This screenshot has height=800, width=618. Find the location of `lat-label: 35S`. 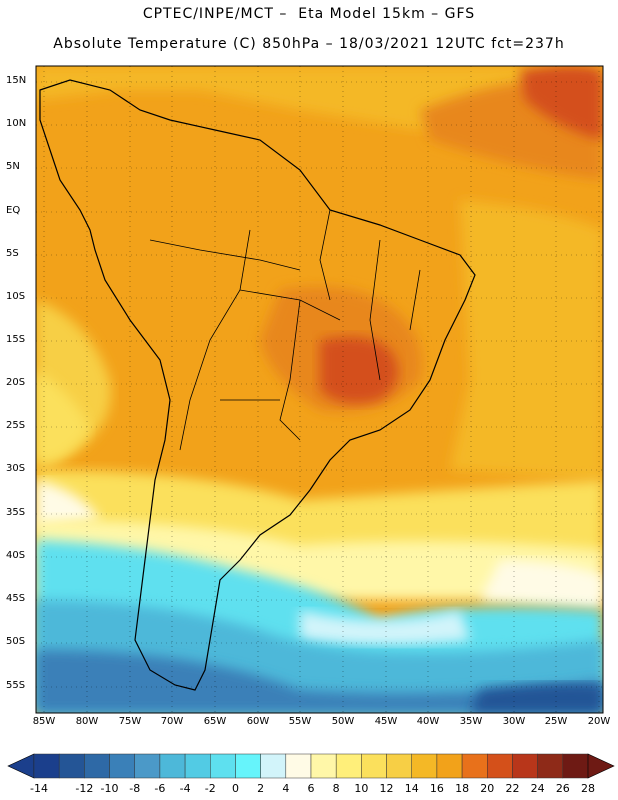

lat-label: 35S is located at coordinates (16, 512).